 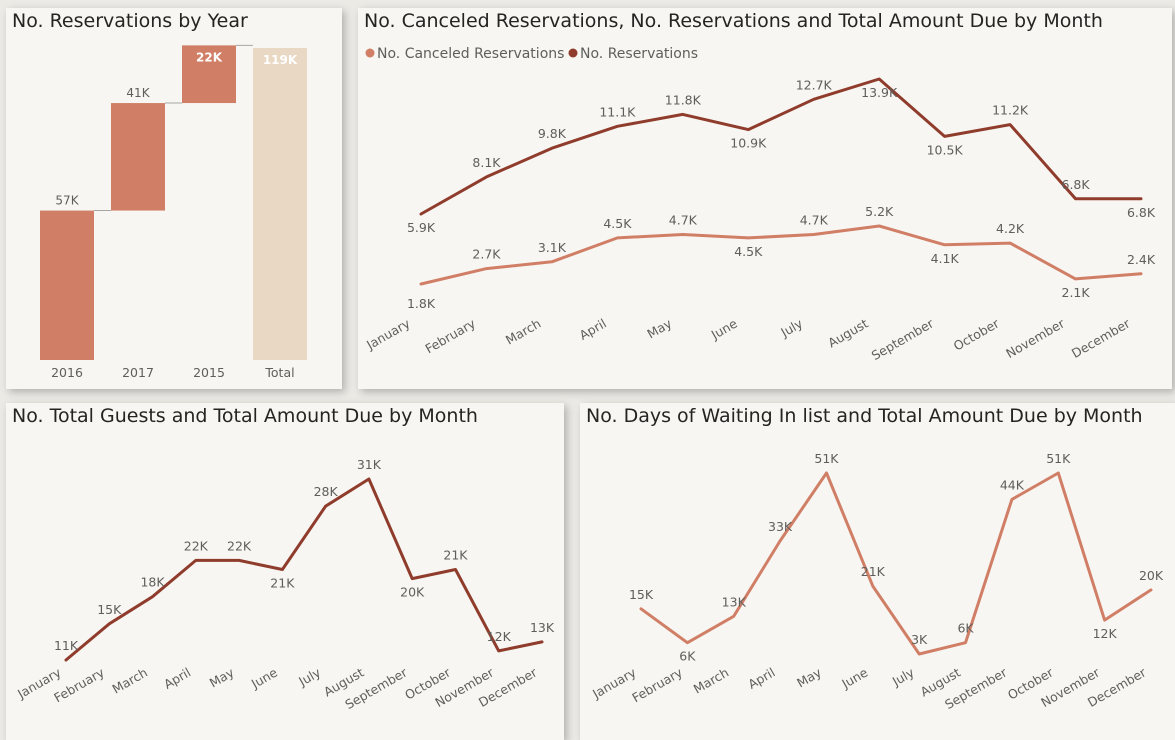 What do you see at coordinates (138, 157) in the screenshot?
I see `waterfall-bar-2017` at bounding box center [138, 157].